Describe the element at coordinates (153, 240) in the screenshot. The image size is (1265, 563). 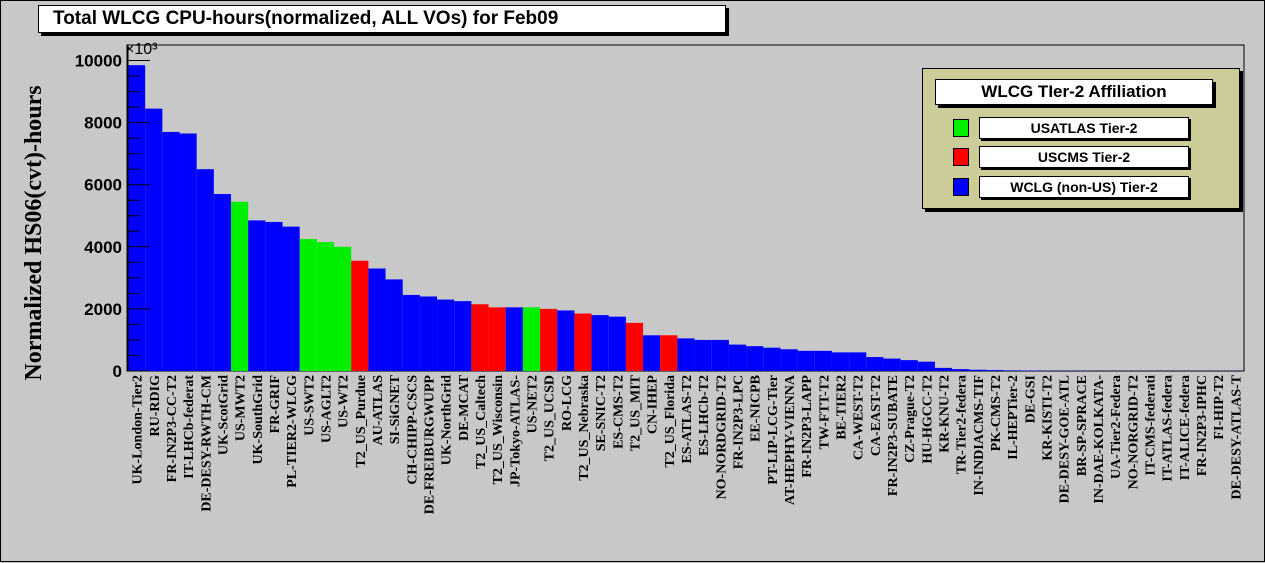
I see `bar-ru-rdig` at that location.